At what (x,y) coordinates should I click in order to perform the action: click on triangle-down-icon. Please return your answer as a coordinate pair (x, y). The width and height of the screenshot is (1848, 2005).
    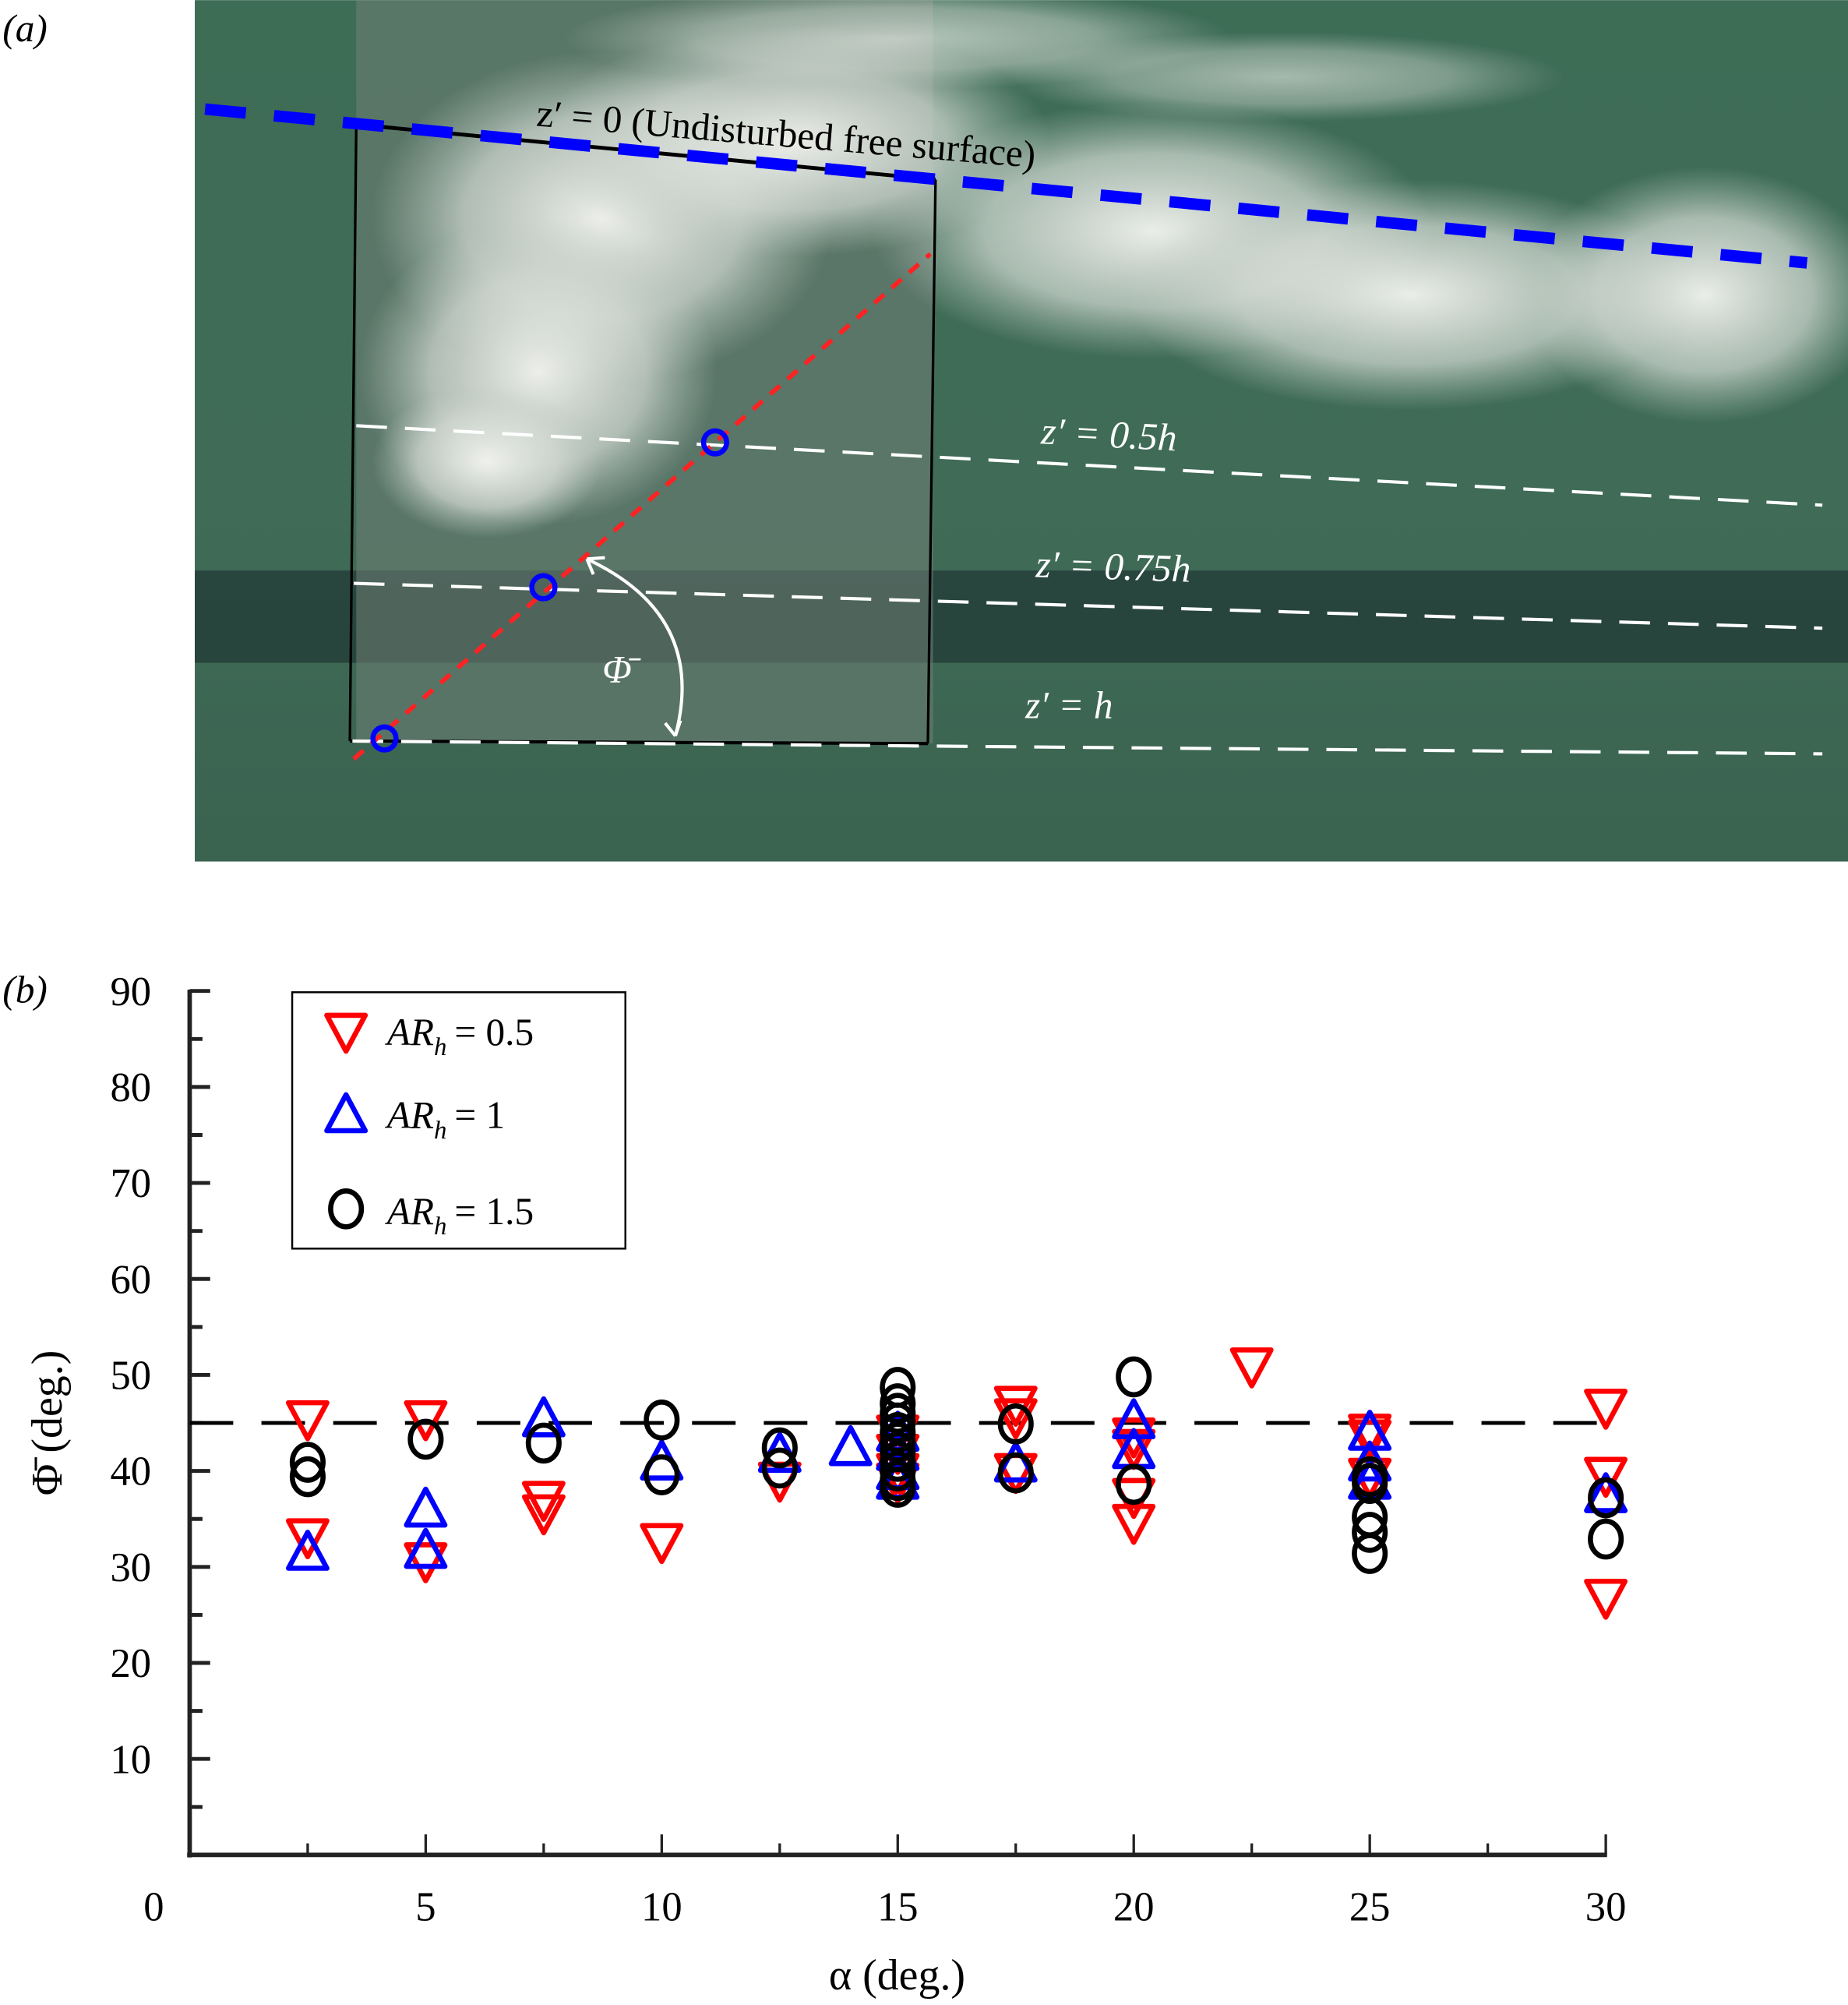
    Looking at the image, I should click on (346, 1033).